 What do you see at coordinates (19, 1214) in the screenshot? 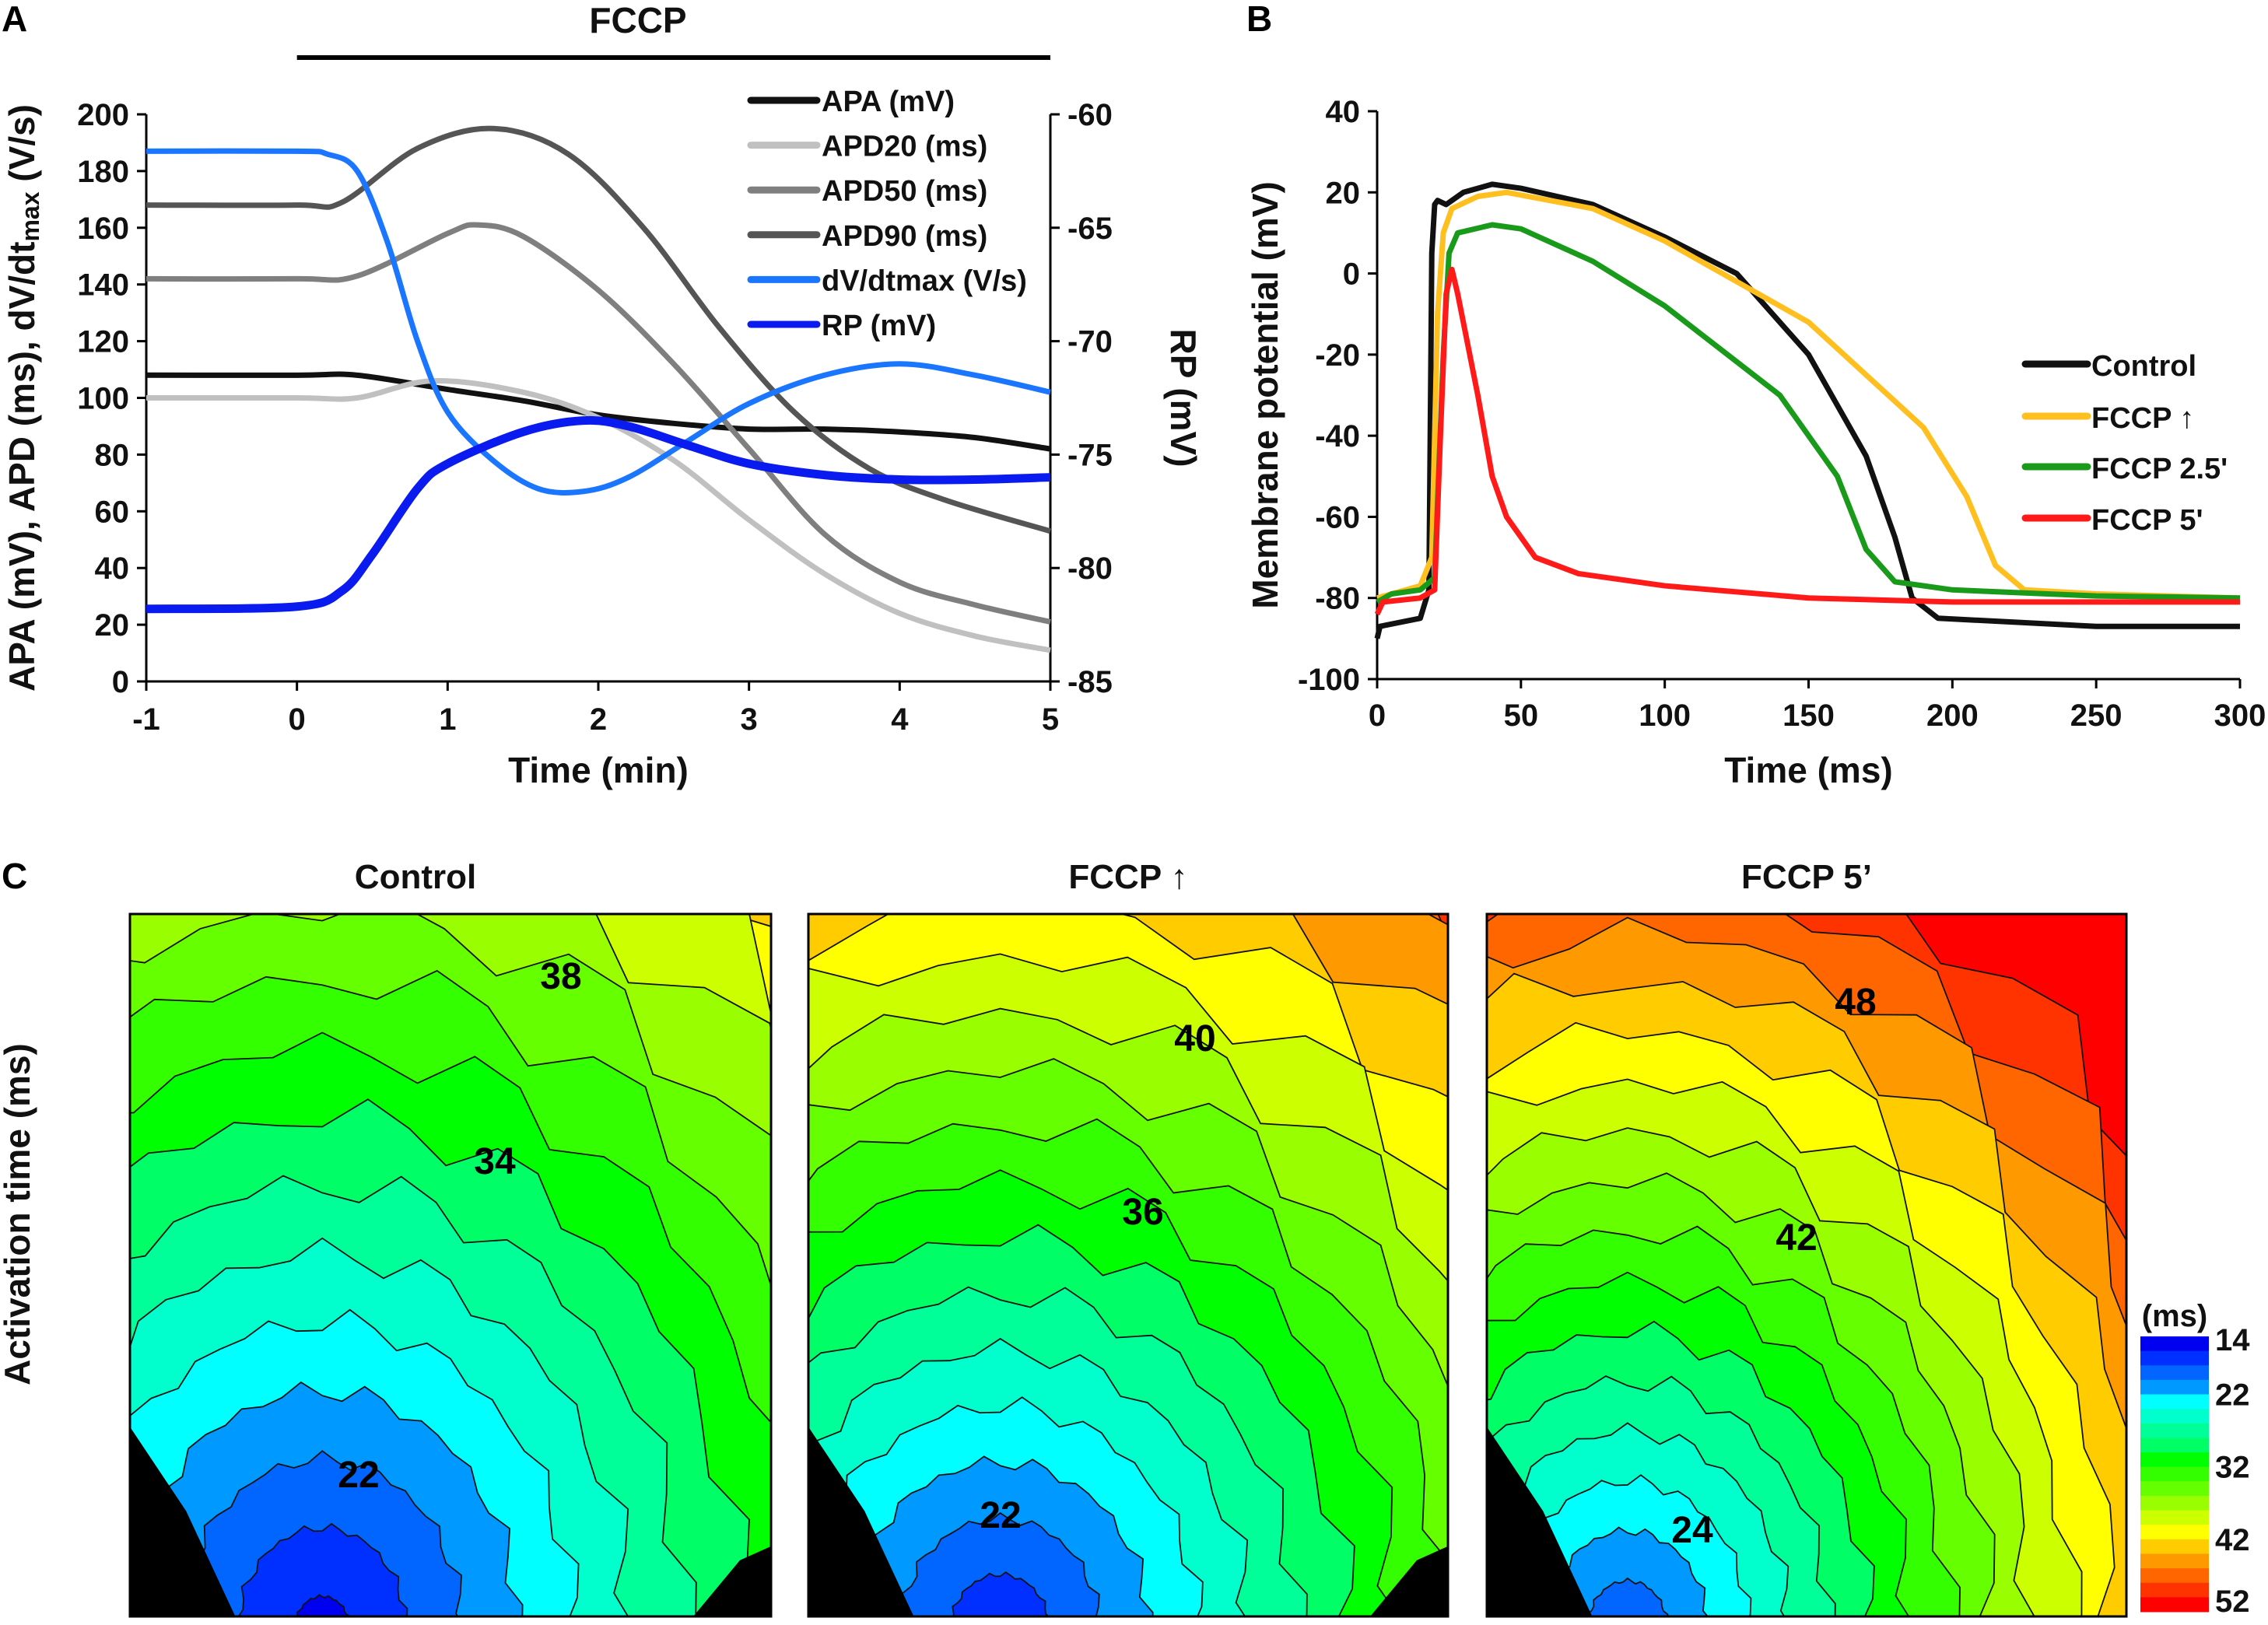
I see `y-axis-title: Activation time (ms)` at bounding box center [19, 1214].